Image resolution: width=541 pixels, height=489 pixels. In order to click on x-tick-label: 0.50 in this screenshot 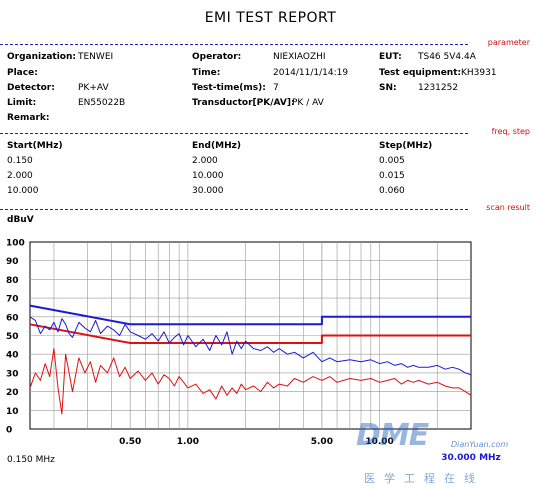, I will do `click(130, 442)`.